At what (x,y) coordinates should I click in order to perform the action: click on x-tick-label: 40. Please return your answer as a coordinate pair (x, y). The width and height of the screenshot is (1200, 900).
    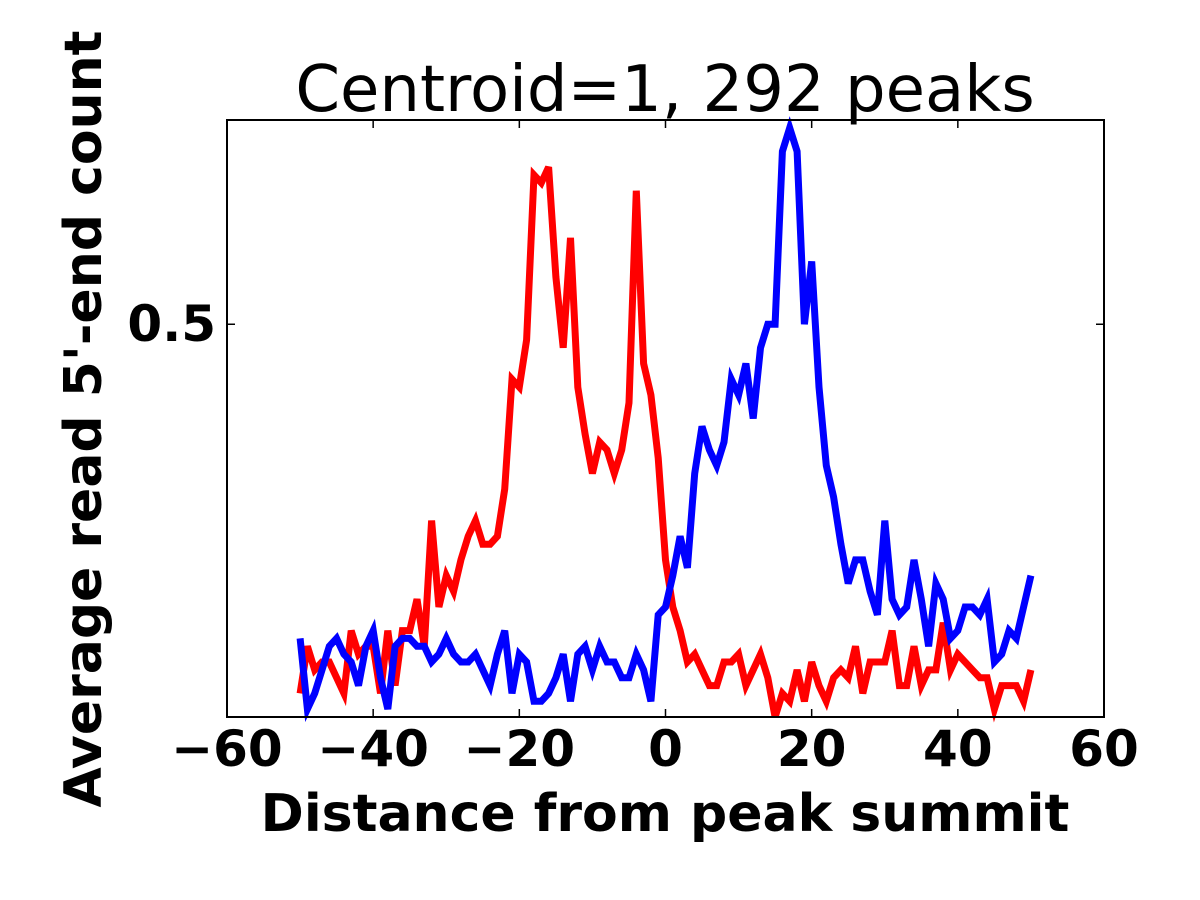
    Looking at the image, I should click on (958, 749).